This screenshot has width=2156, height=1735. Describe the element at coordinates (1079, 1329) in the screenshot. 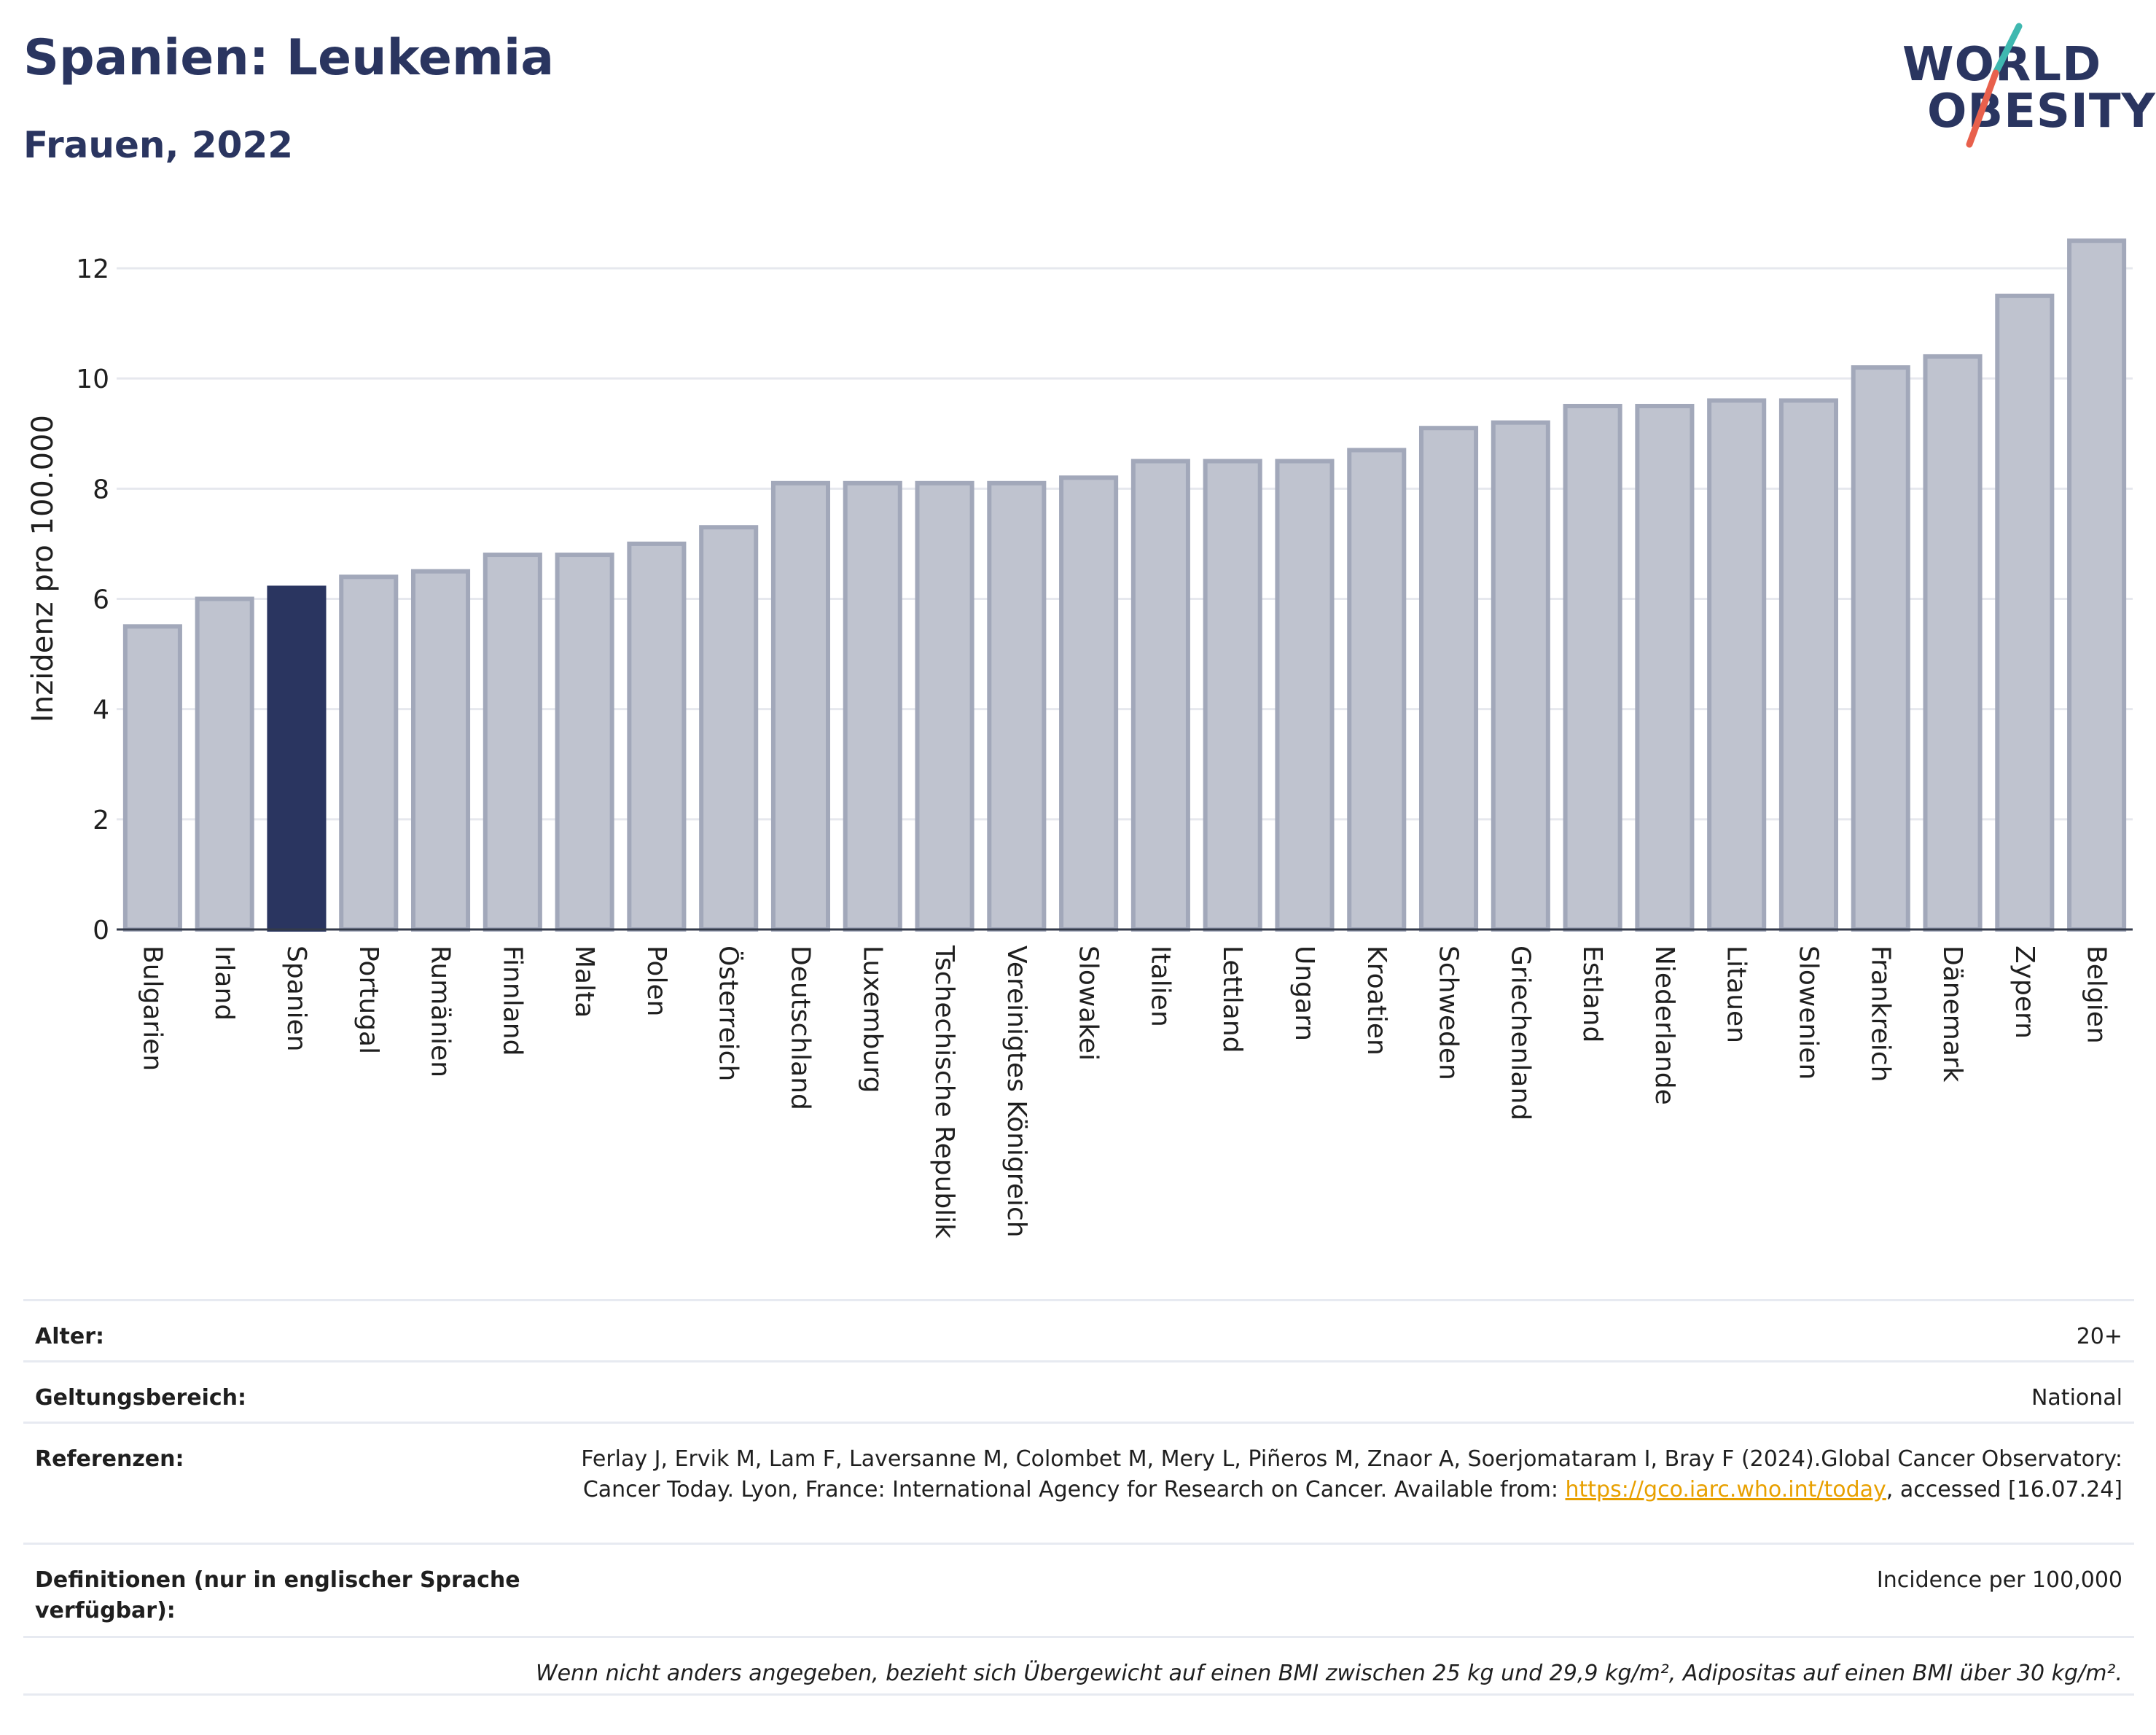

I see `meta-row-age: Alter: 20+` at that location.